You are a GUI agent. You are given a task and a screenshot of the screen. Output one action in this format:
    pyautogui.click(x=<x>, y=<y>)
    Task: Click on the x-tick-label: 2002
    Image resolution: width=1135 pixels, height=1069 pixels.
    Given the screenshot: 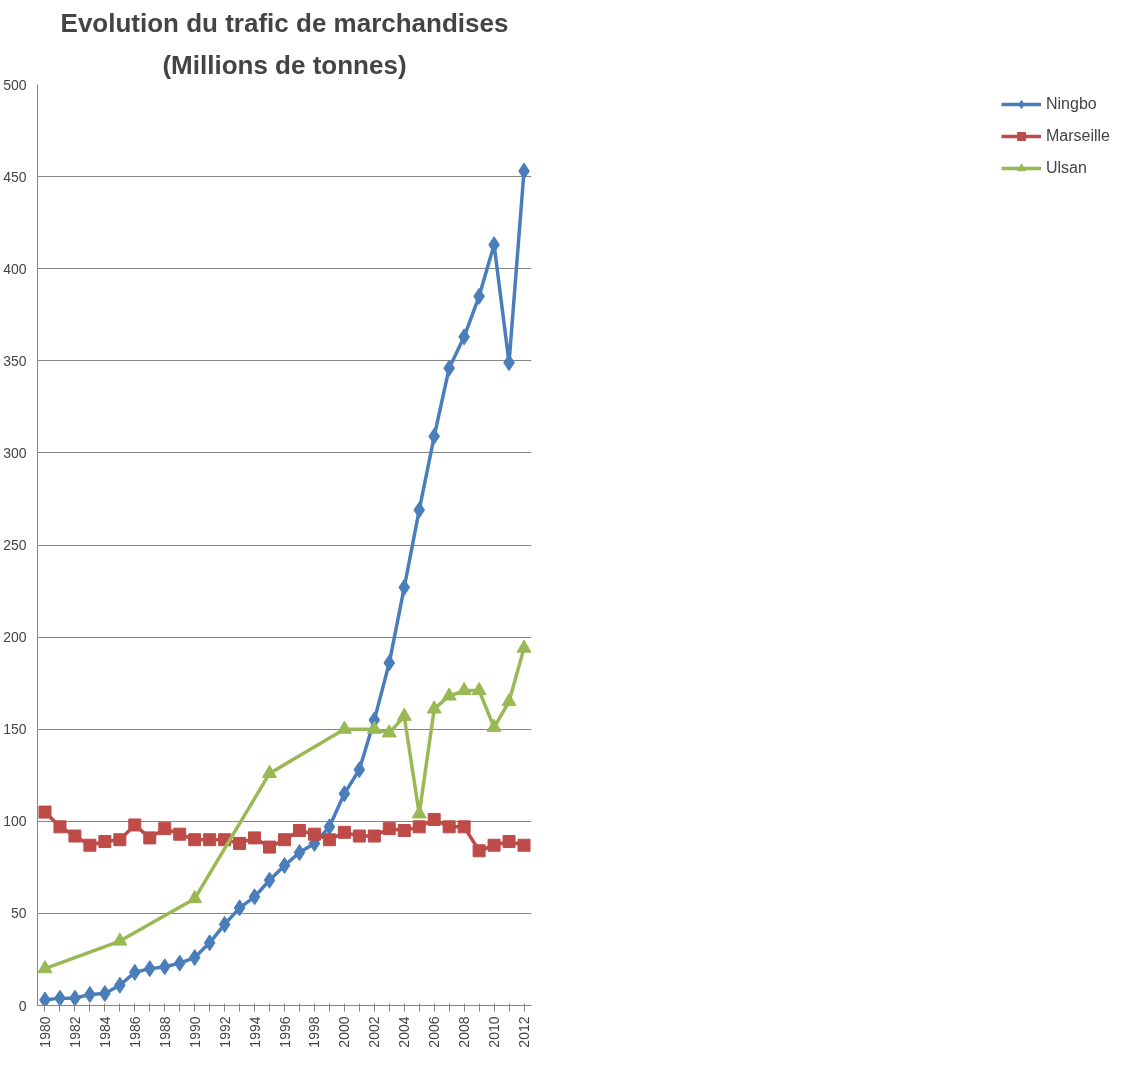 What is the action you would take?
    pyautogui.click(x=374, y=1032)
    